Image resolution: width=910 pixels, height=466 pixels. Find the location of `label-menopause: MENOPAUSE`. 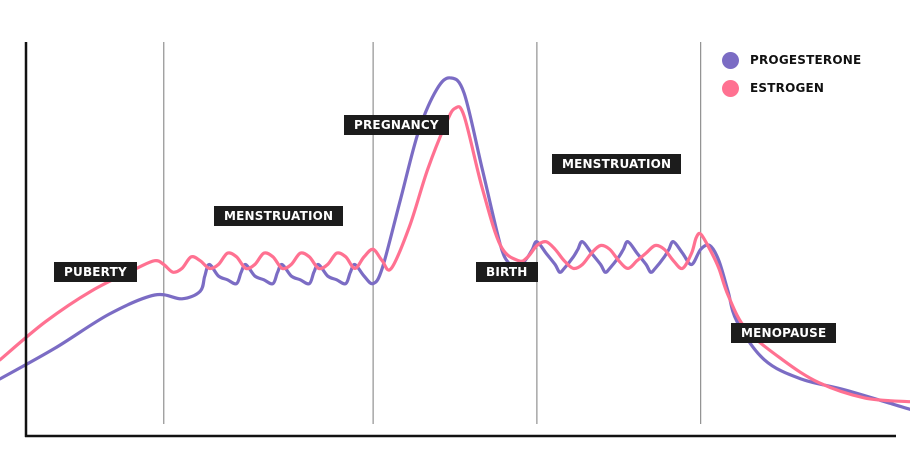

label-menopause: MENOPAUSE is located at coordinates (784, 333).